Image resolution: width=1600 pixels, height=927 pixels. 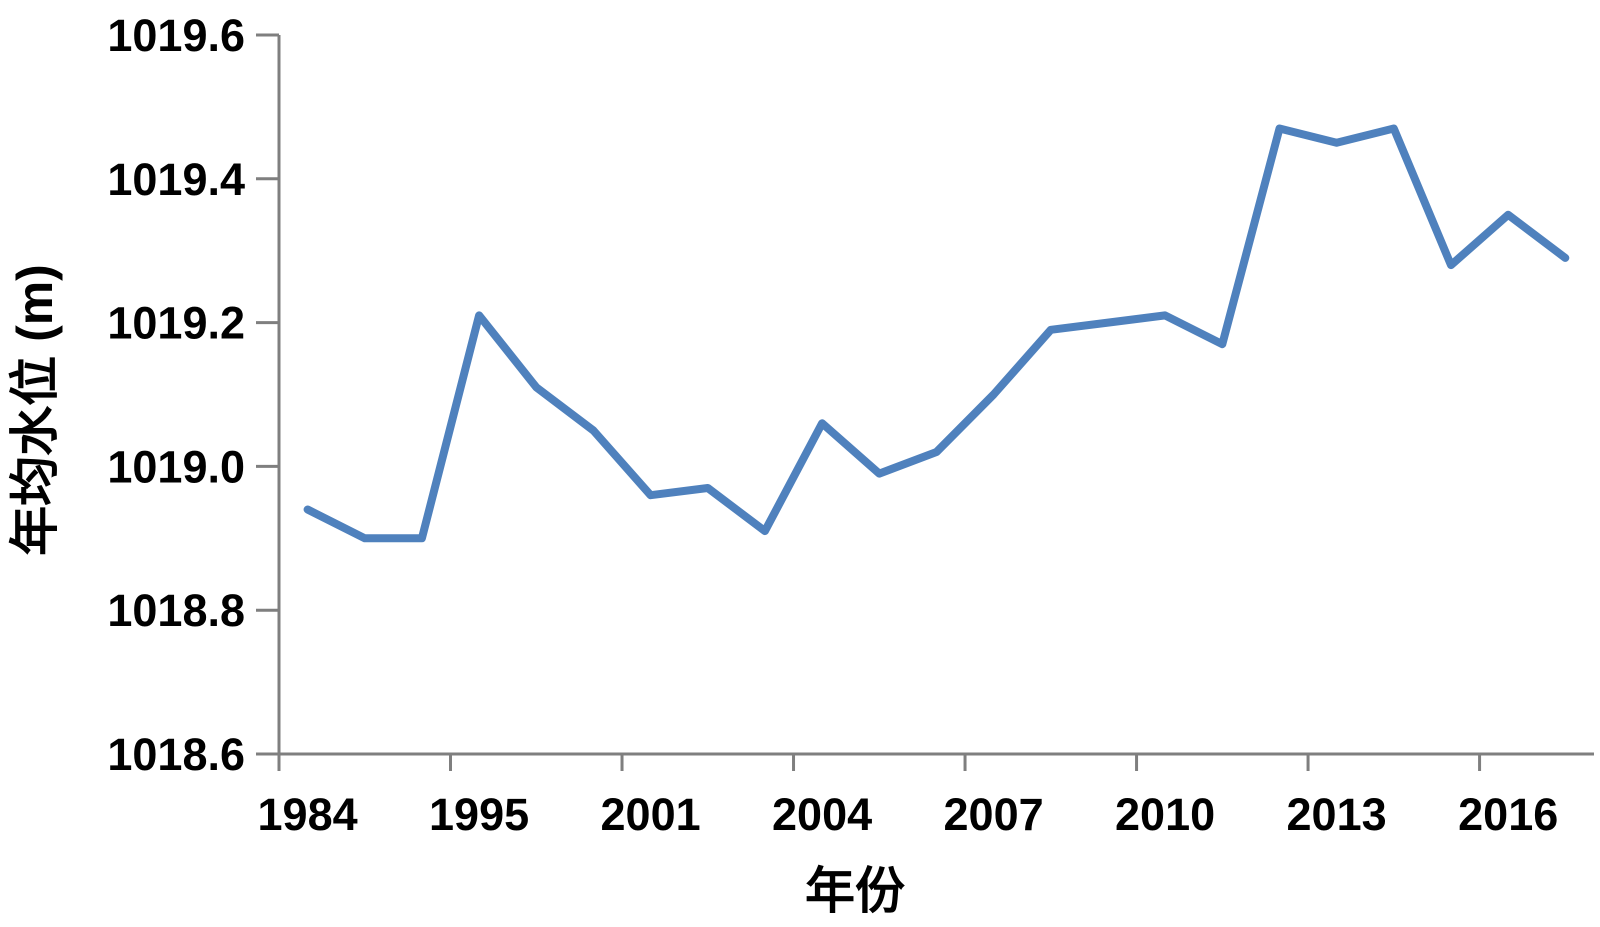 What do you see at coordinates (176, 466) in the screenshot?
I see `y-tick-label: 1019.0` at bounding box center [176, 466].